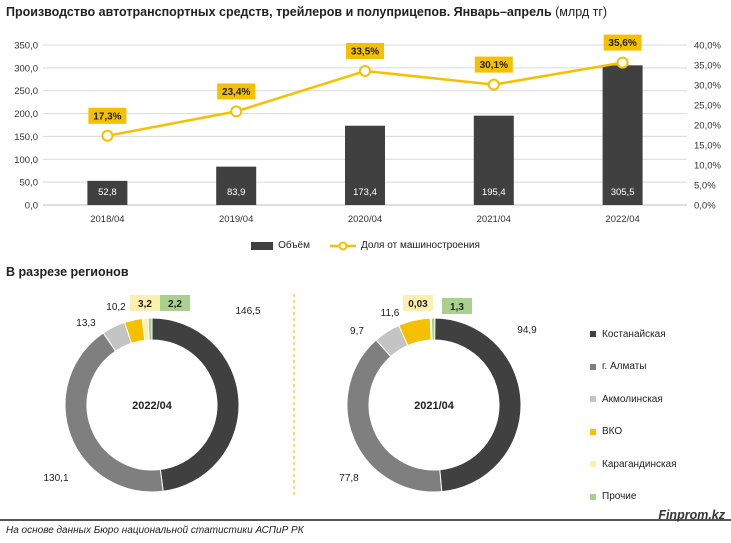 The height and width of the screenshot is (543, 731). Describe the element at coordinates (707, 66) in the screenshot. I see `y2-tick-label: 35,0%` at that location.